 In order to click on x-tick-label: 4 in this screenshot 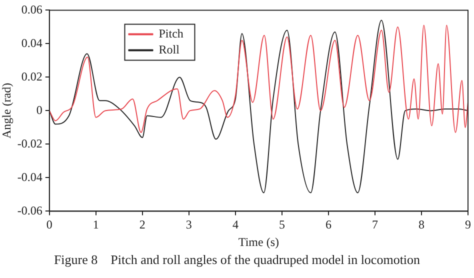, I will do `click(235, 225)`.